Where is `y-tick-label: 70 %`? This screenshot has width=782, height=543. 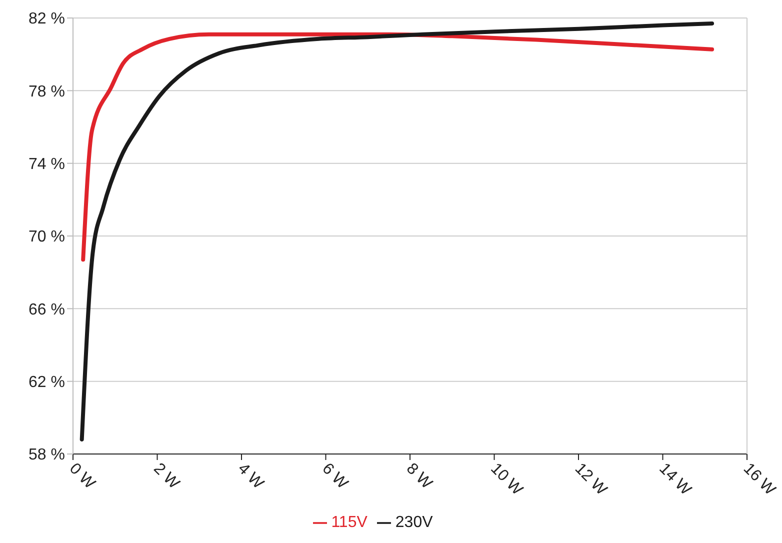 y-tick-label: 70 % is located at coordinates (46, 237).